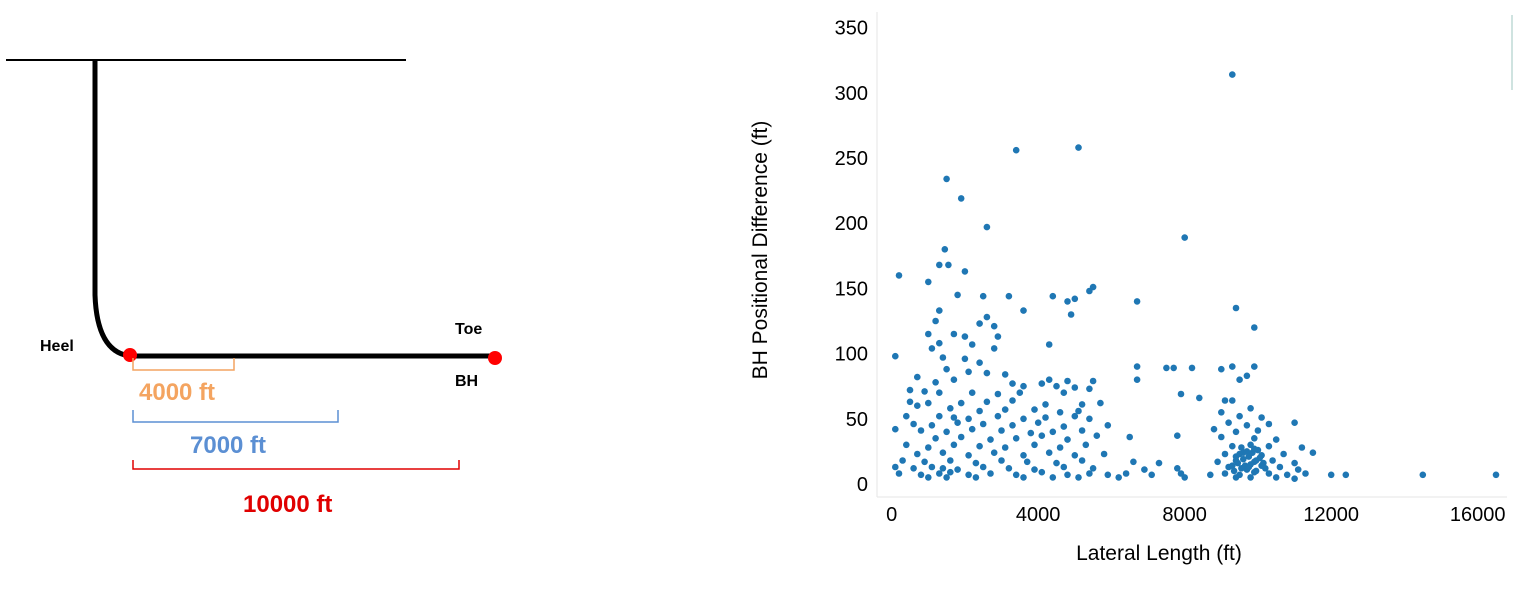 This screenshot has height=601, width=1515. Describe the element at coordinates (857, 420) in the screenshot. I see `y-tick-label: 50` at that location.